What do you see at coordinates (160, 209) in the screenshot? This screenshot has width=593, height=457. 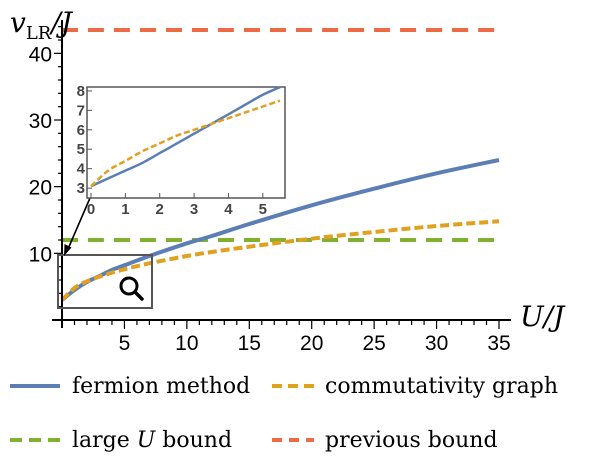 I see `inset-x-tick-label: 2` at bounding box center [160, 209].